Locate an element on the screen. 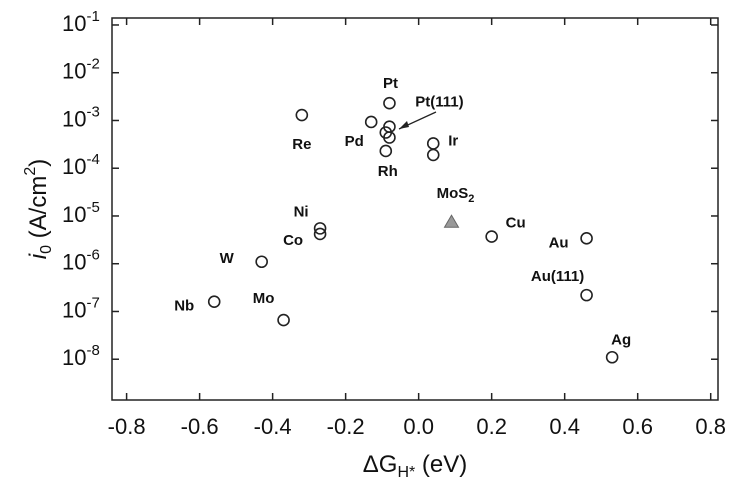  y-axis-title: i0 (A/cm2) is located at coordinates (38, 209).